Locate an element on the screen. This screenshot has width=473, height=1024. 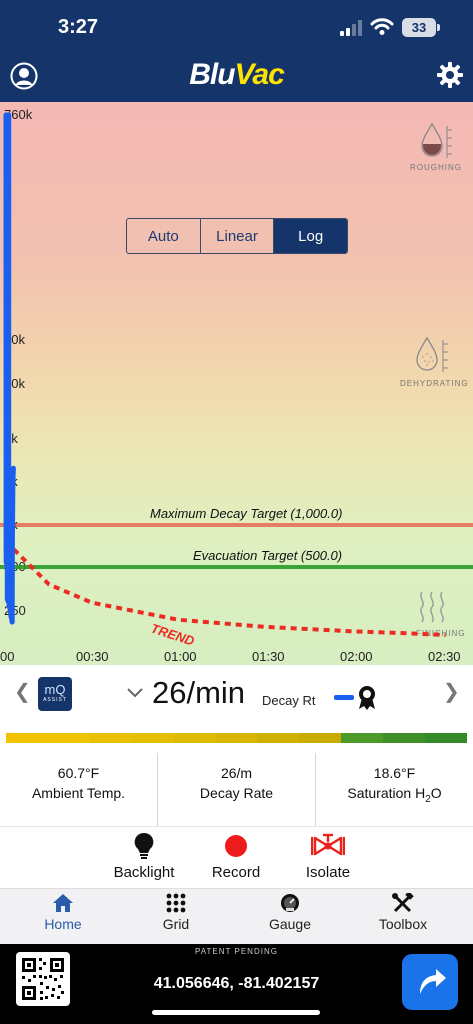
app-header: BluVac is located at coordinates (236, 79).